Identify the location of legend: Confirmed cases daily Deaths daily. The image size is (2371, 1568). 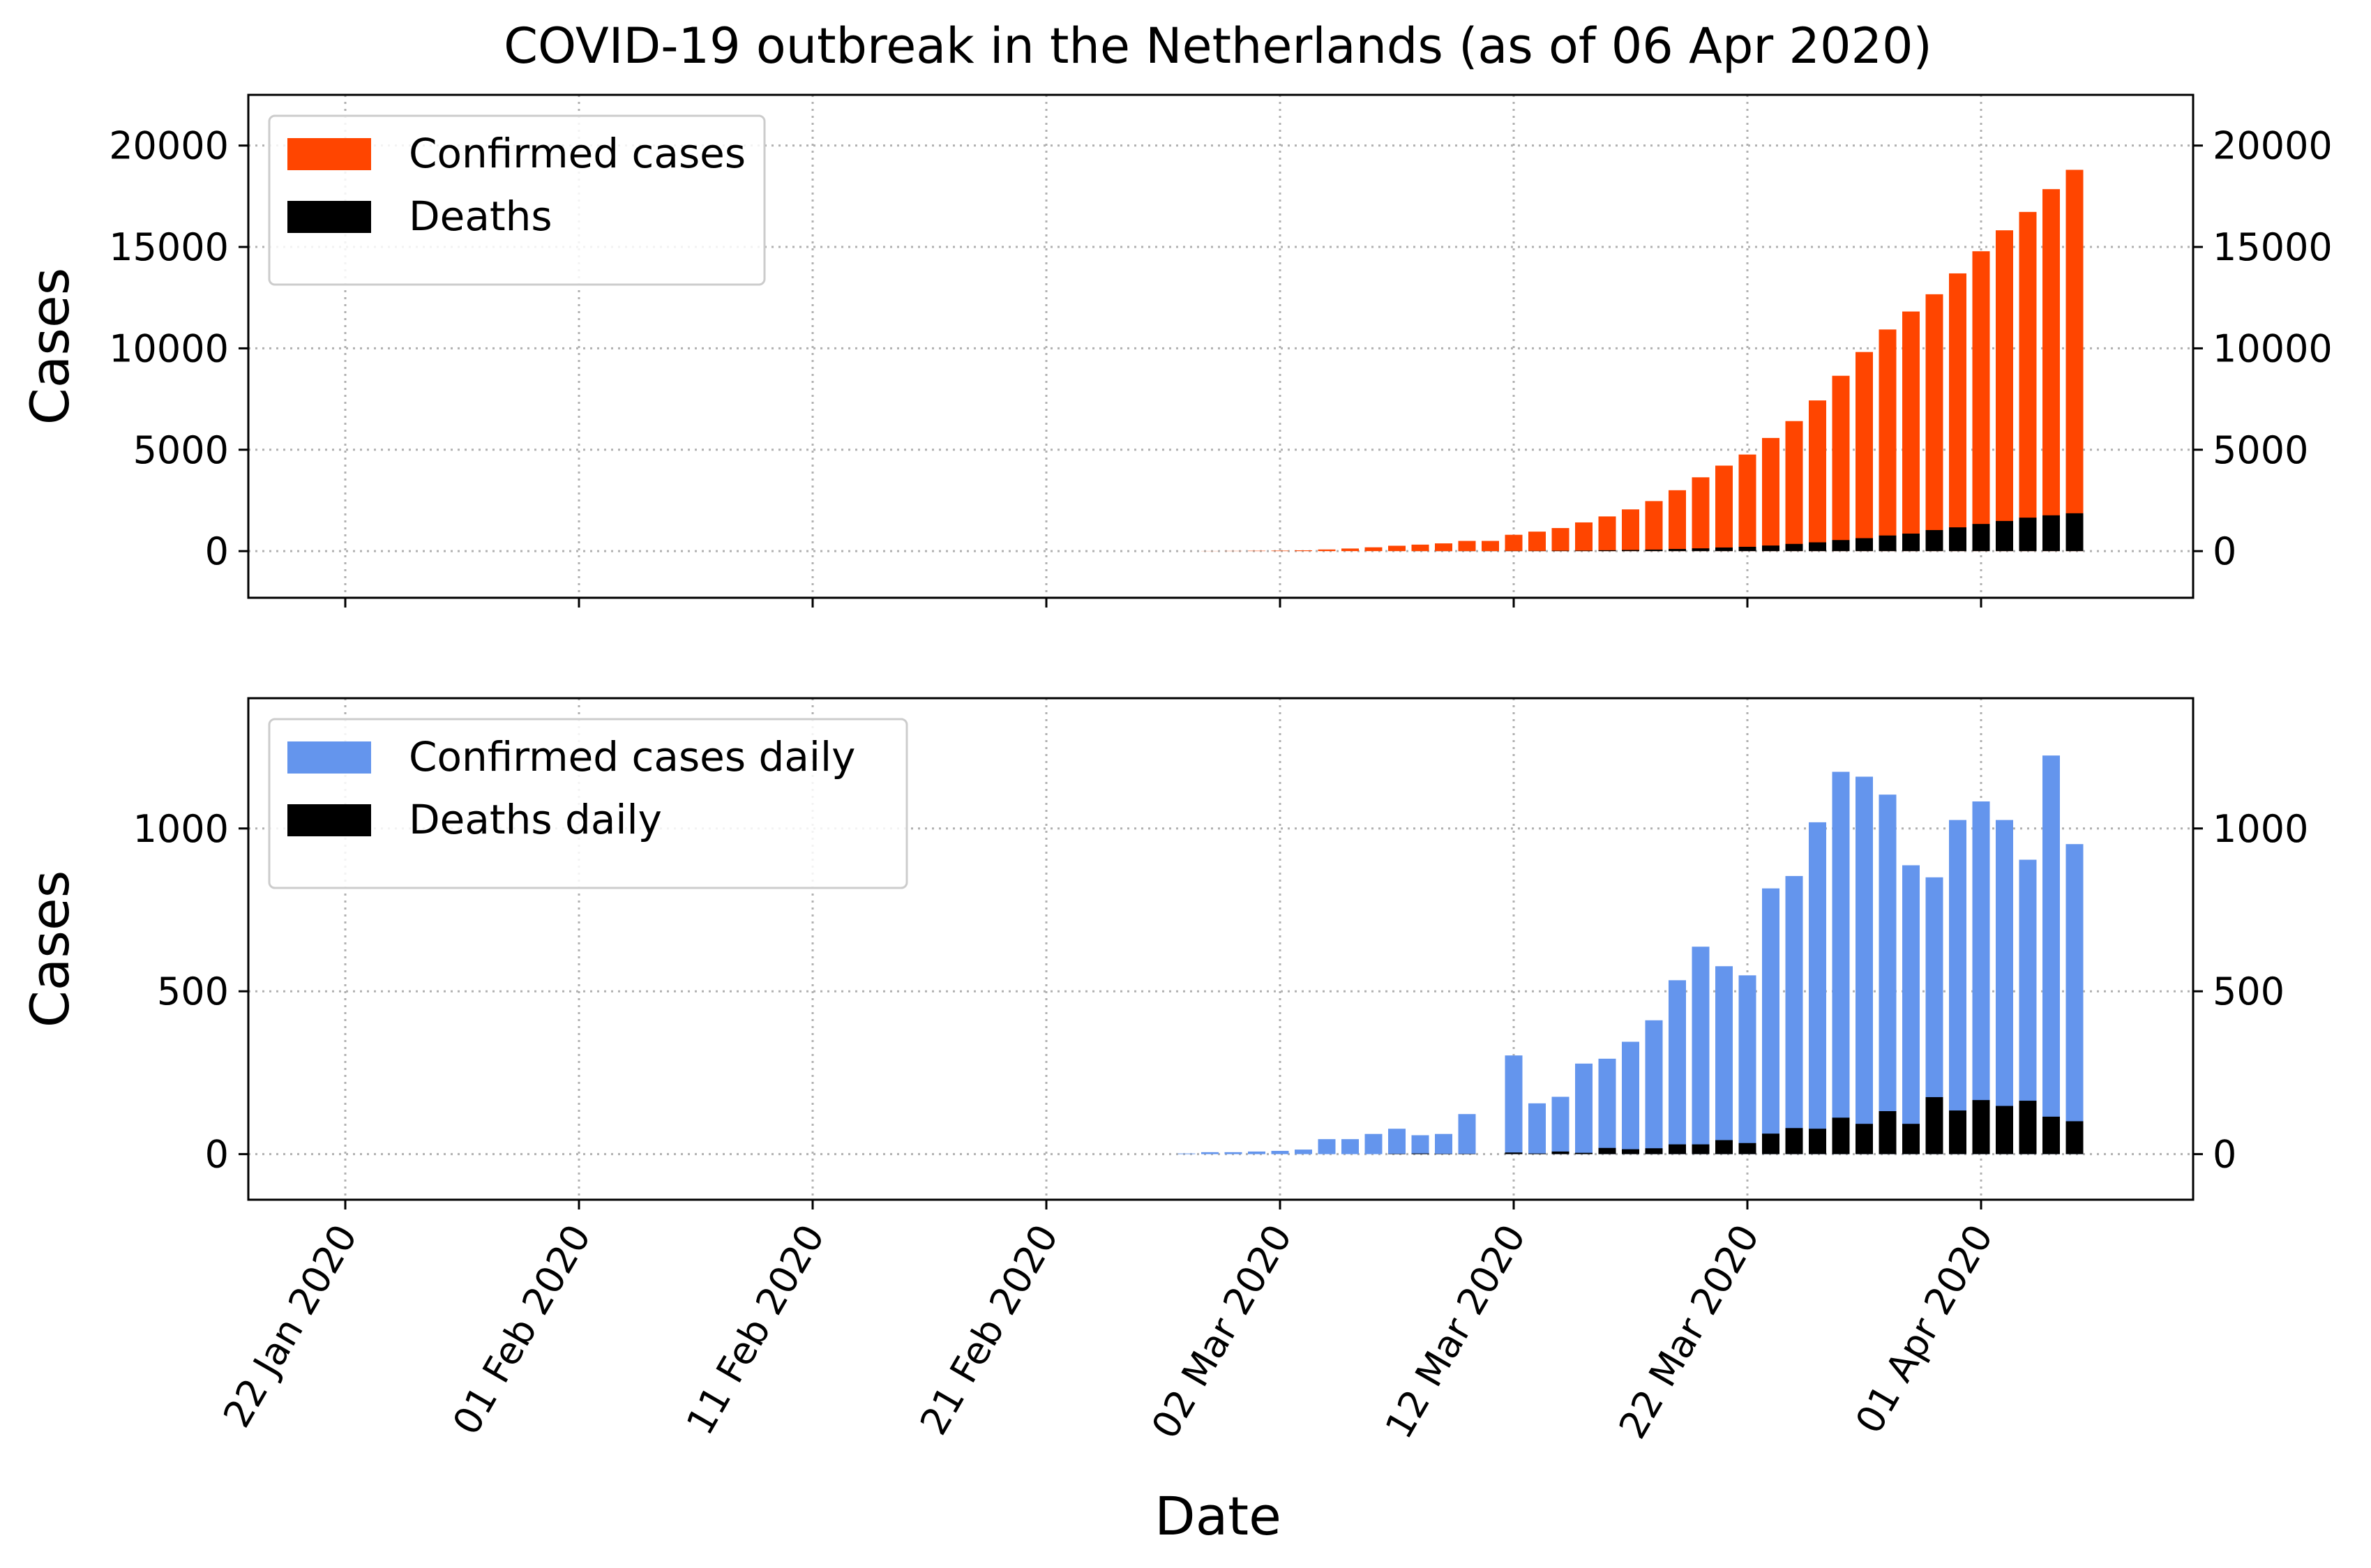
(588, 803).